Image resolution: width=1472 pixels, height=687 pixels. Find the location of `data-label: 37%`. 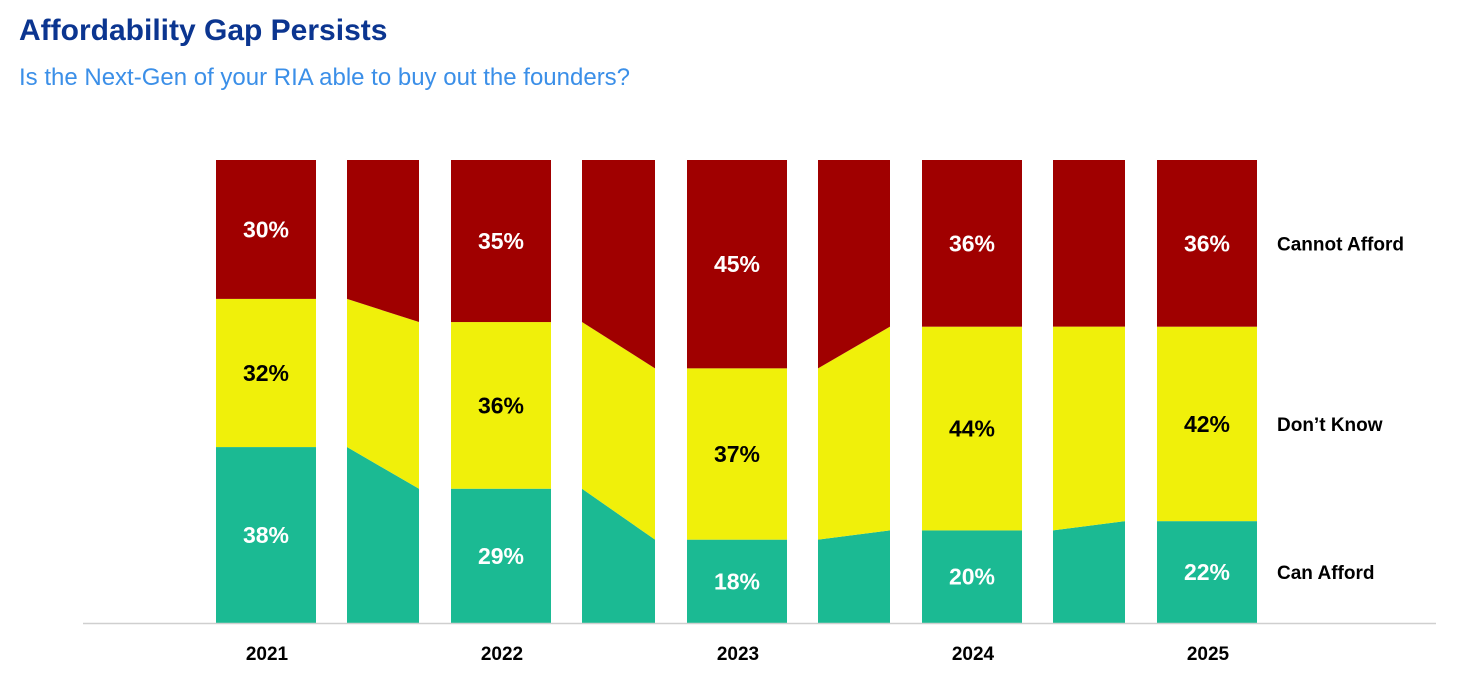

data-label: 37% is located at coordinates (737, 454).